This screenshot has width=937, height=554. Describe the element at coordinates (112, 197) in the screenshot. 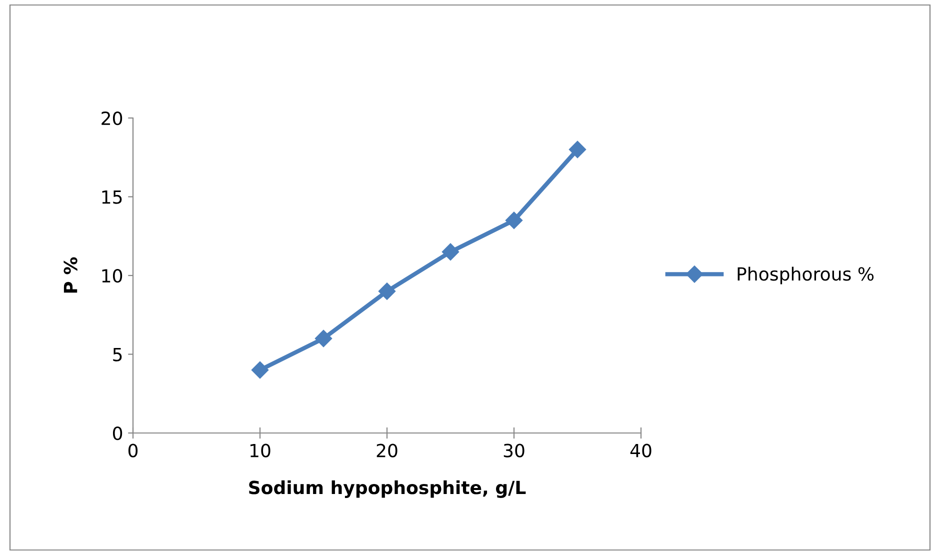

I see `y-tick-label: 15` at that location.